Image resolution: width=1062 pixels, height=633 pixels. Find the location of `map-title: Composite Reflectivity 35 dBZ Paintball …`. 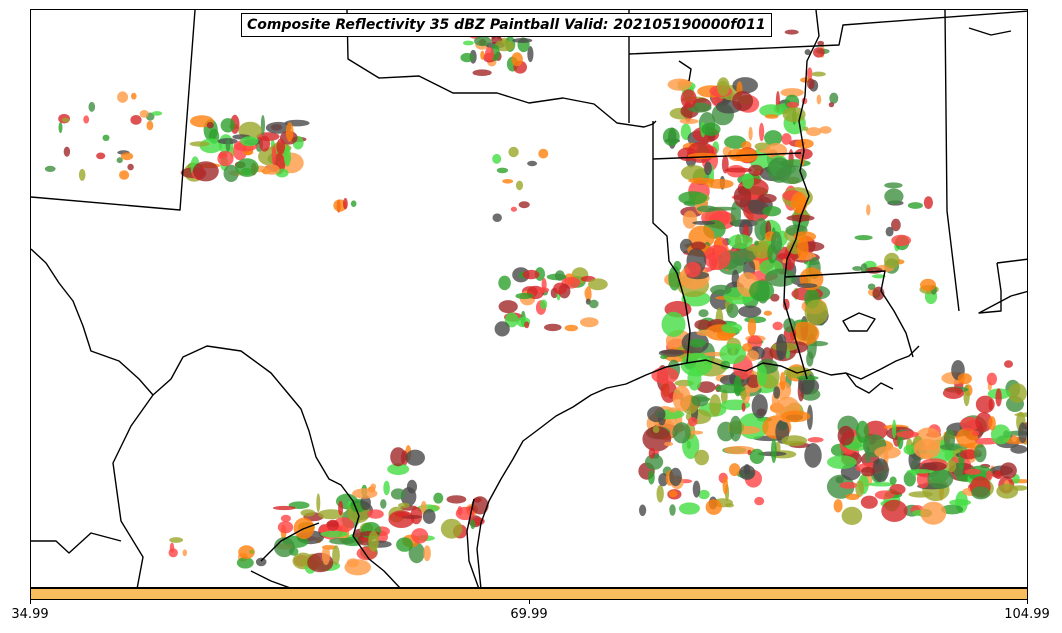

map-title: Composite Reflectivity 35 dBZ Paintball … is located at coordinates (506, 25).